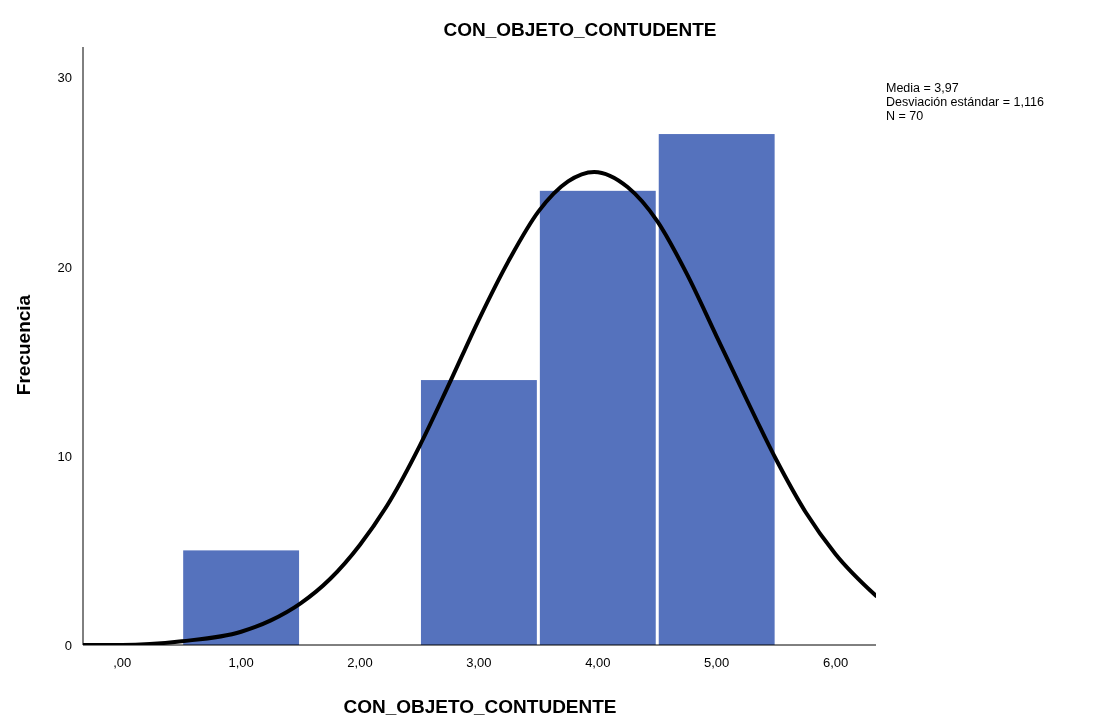 Image resolution: width=1095 pixels, height=718 pixels. What do you see at coordinates (905, 116) in the screenshot?
I see `text: N = 70` at bounding box center [905, 116].